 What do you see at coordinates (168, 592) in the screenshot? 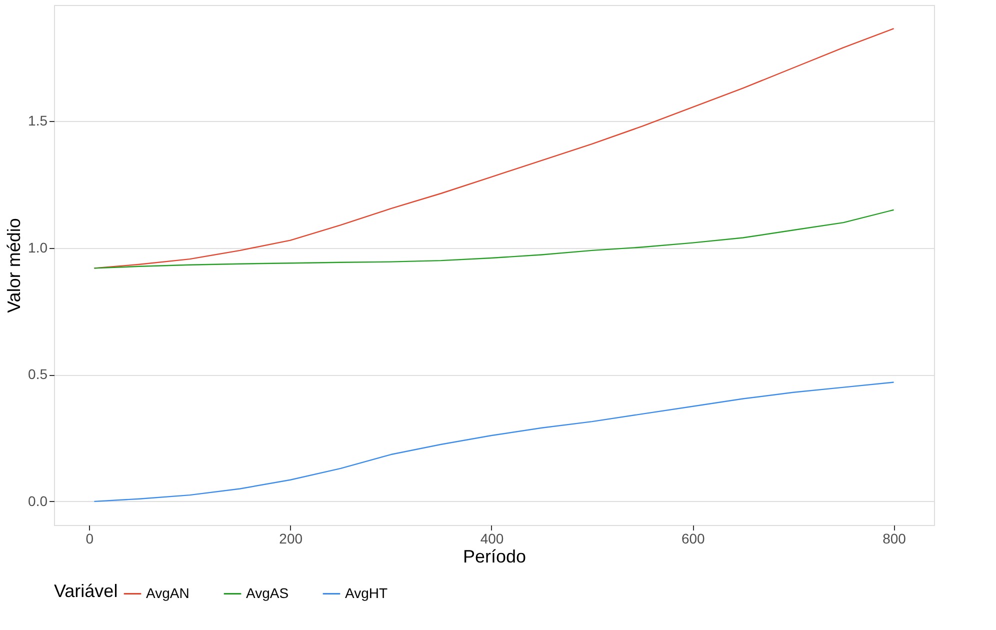
I see `legend-label: AvgAN` at bounding box center [168, 592].